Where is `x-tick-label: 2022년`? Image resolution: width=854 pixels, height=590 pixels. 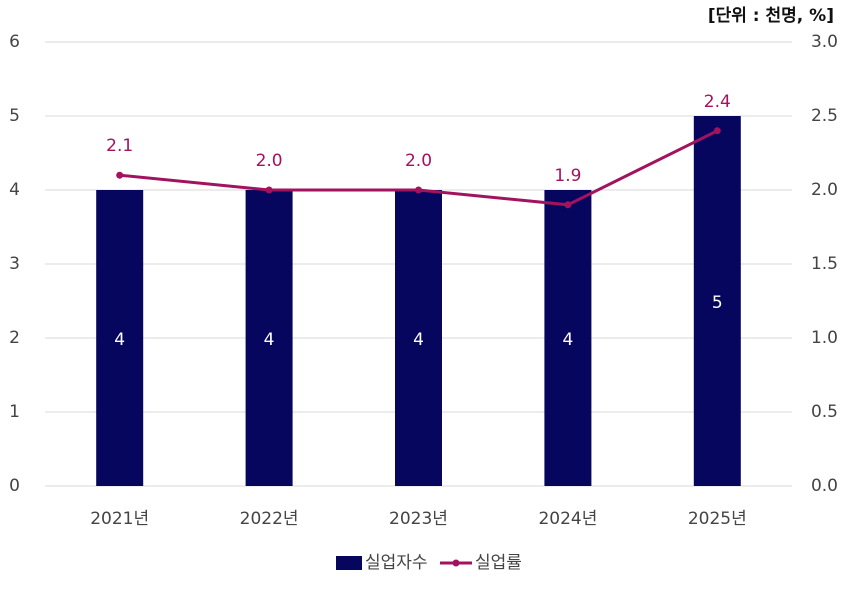 x-tick-label: 2022년 is located at coordinates (269, 519).